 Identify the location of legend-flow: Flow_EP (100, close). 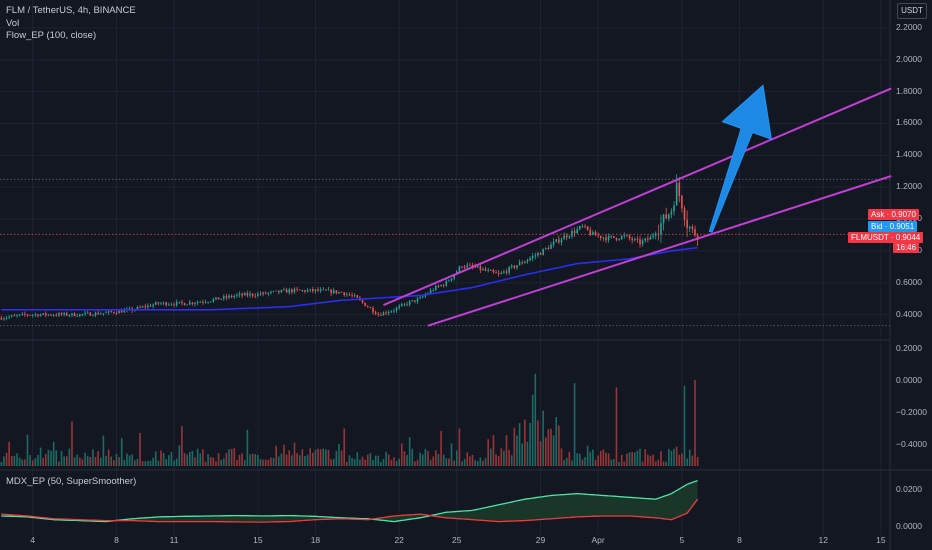
(51, 35).